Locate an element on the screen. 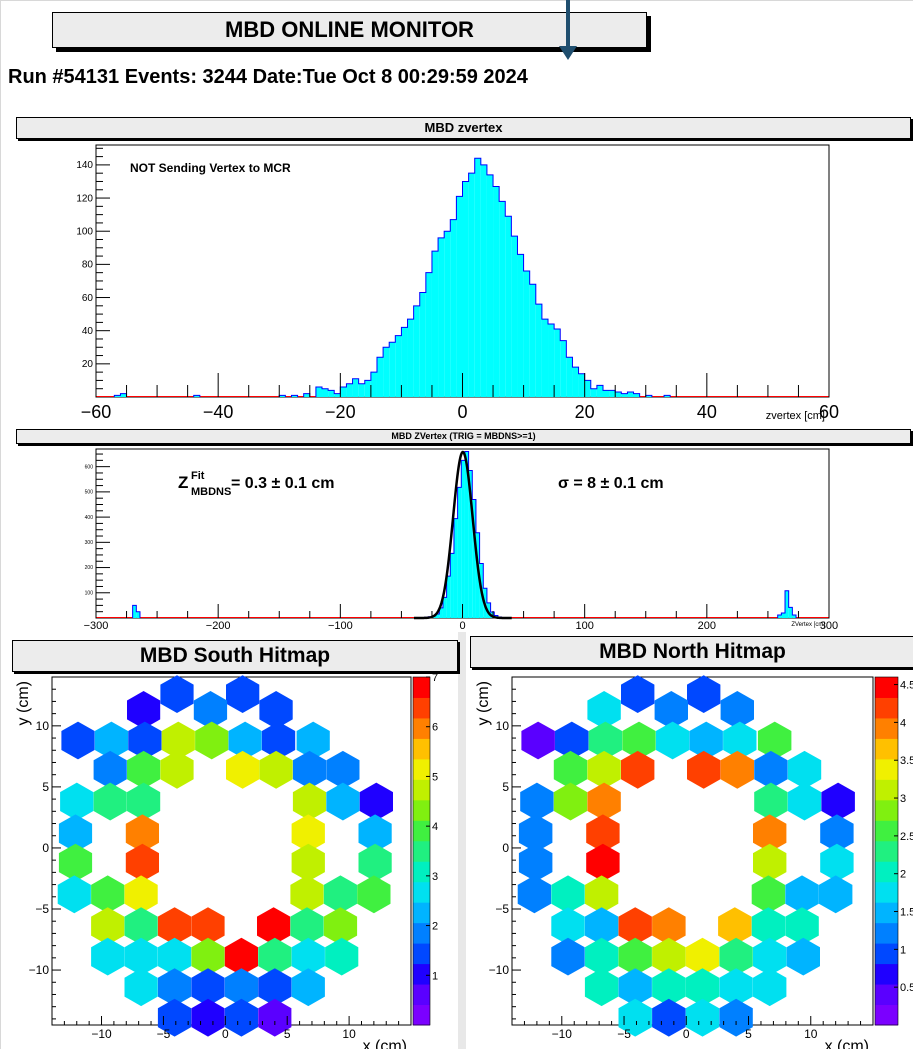 The image size is (913, 1049). x-tick-label: −200 is located at coordinates (218, 626).